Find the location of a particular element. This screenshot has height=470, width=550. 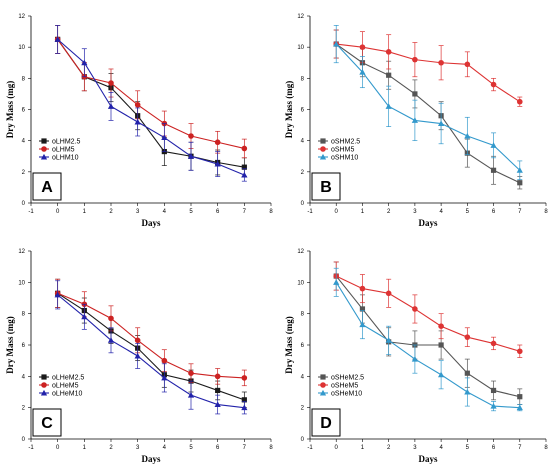

legend-label: oLHeM5 is located at coordinates (65, 386).